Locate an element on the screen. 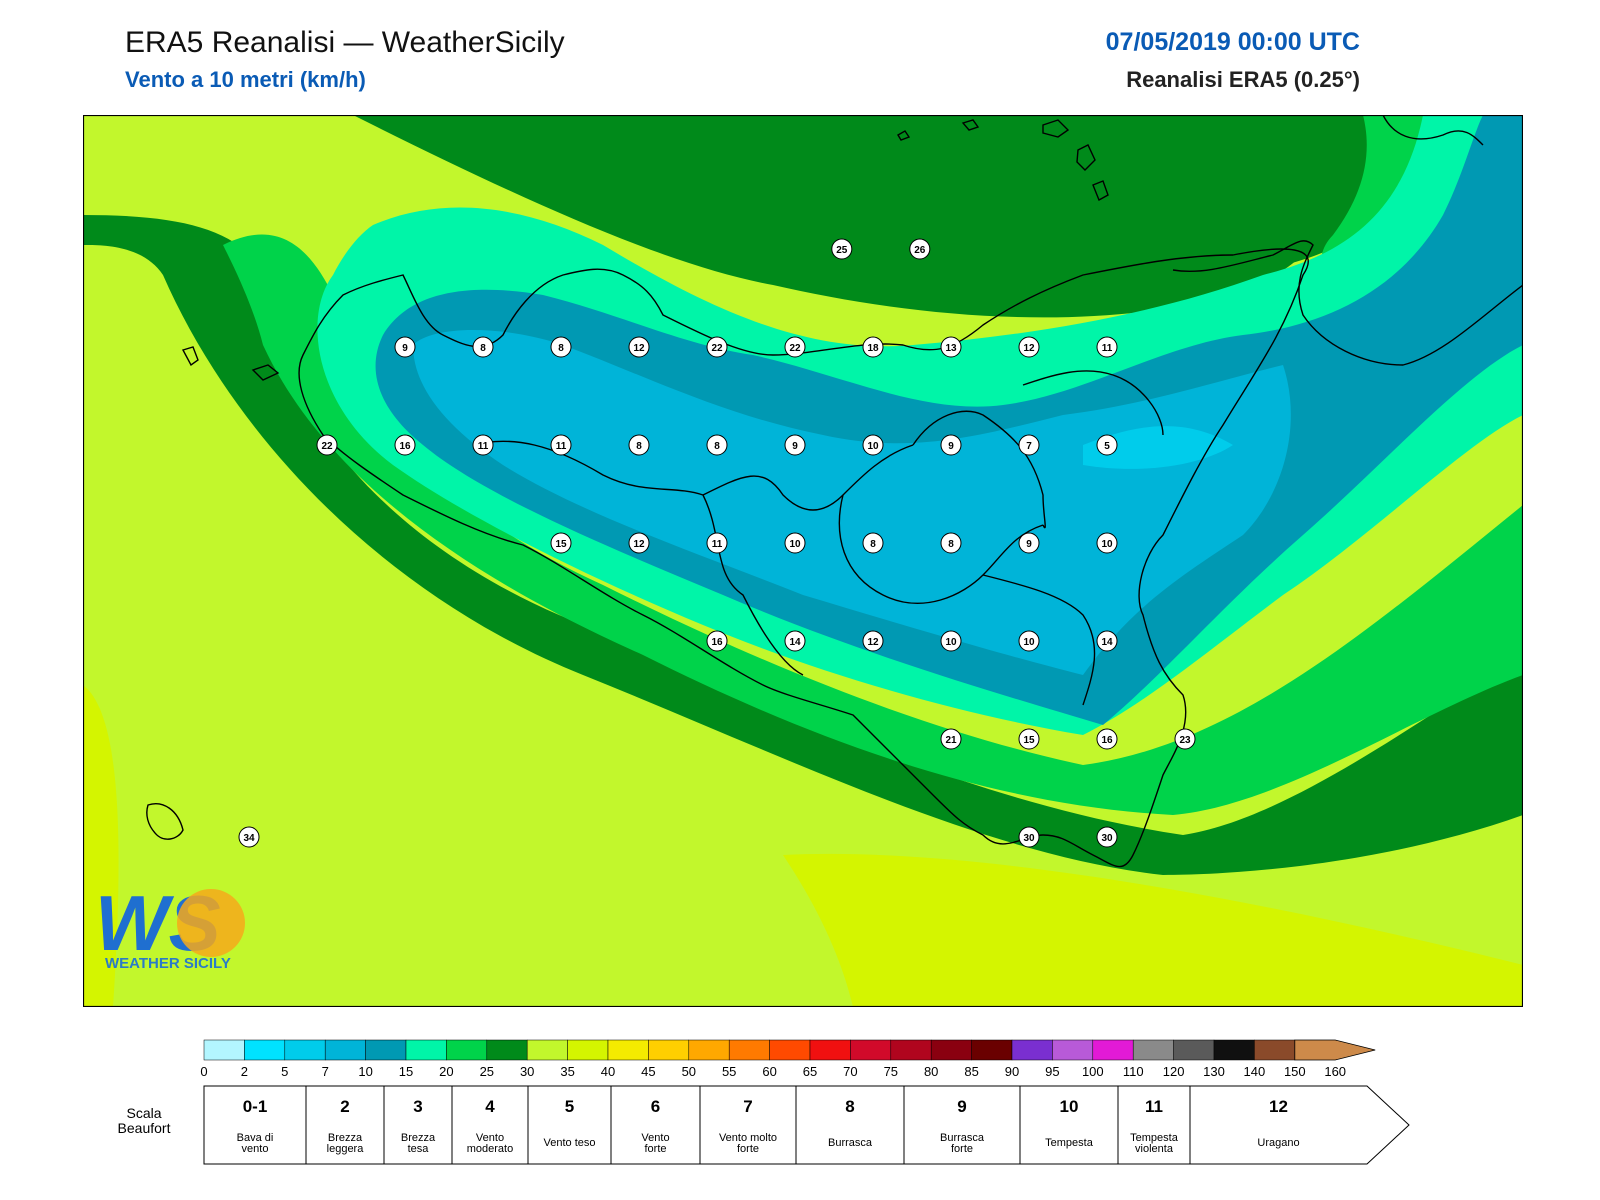 The image size is (1600, 1200). wind-label-value: 21 is located at coordinates (951, 740).